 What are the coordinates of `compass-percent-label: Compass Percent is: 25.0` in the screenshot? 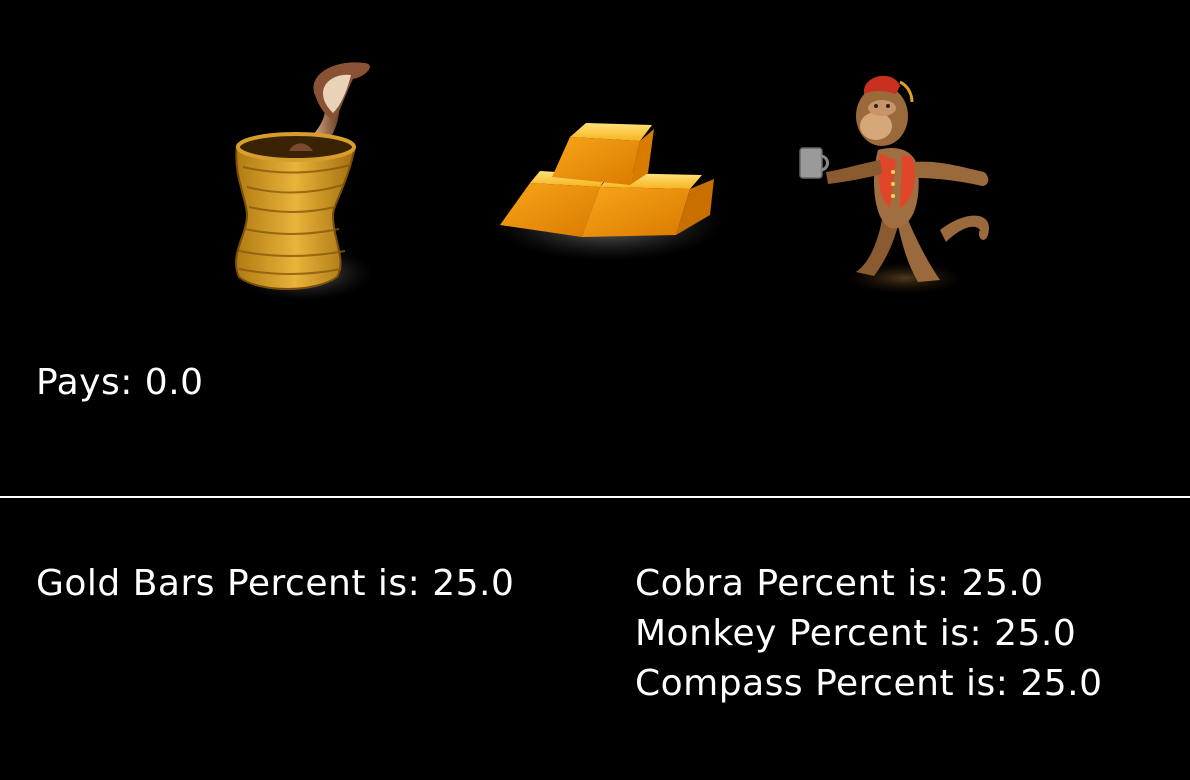 It's located at (869, 683).